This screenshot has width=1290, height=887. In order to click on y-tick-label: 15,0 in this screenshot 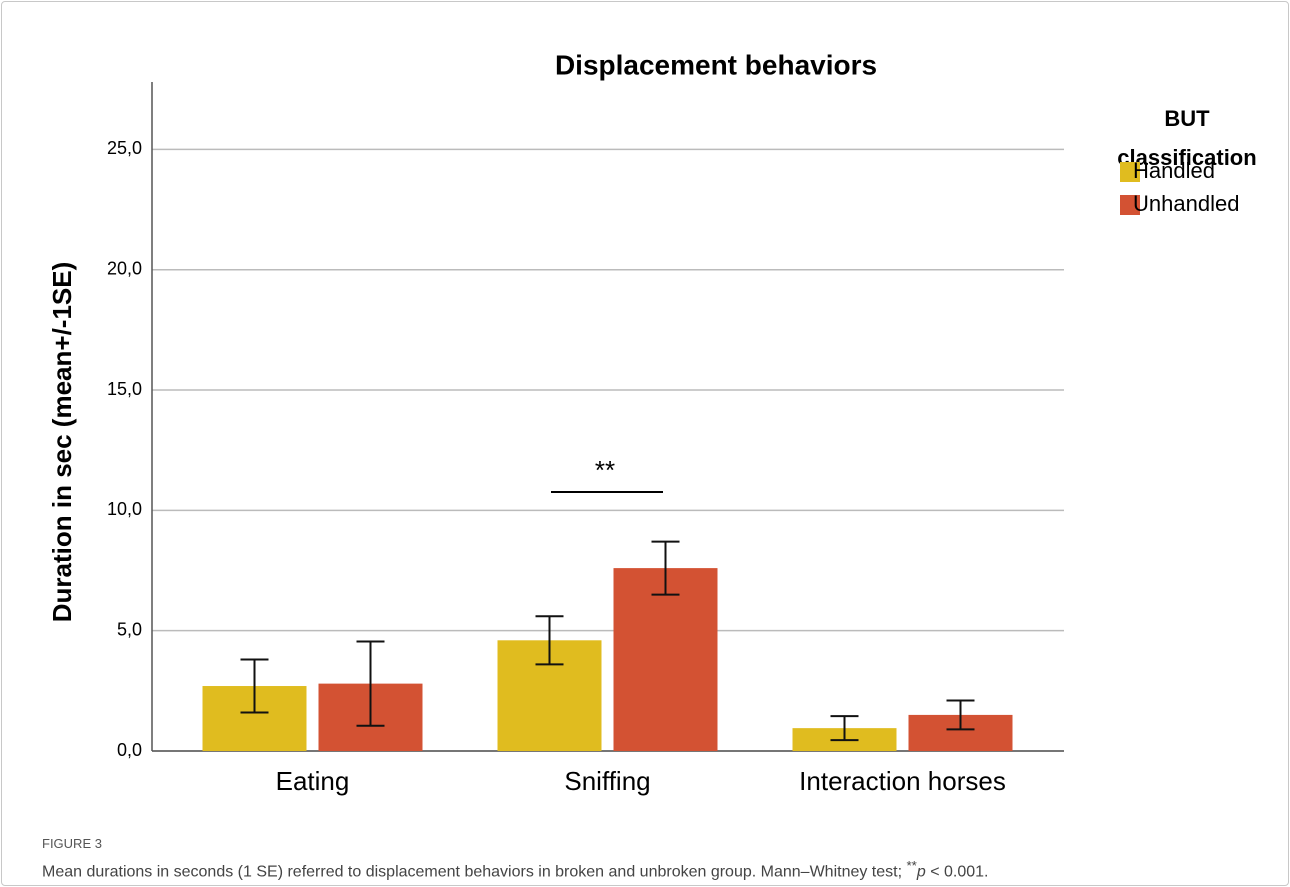, I will do `click(124, 389)`.